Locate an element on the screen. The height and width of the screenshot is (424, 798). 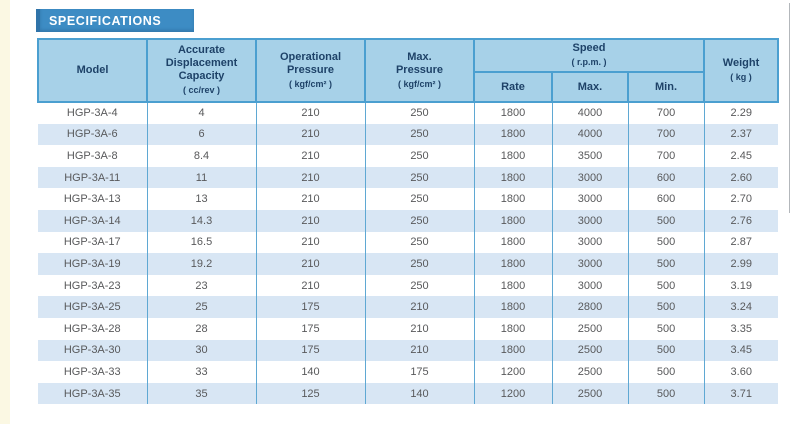
model-cell: HGP-3A-28 is located at coordinates (92, 328).